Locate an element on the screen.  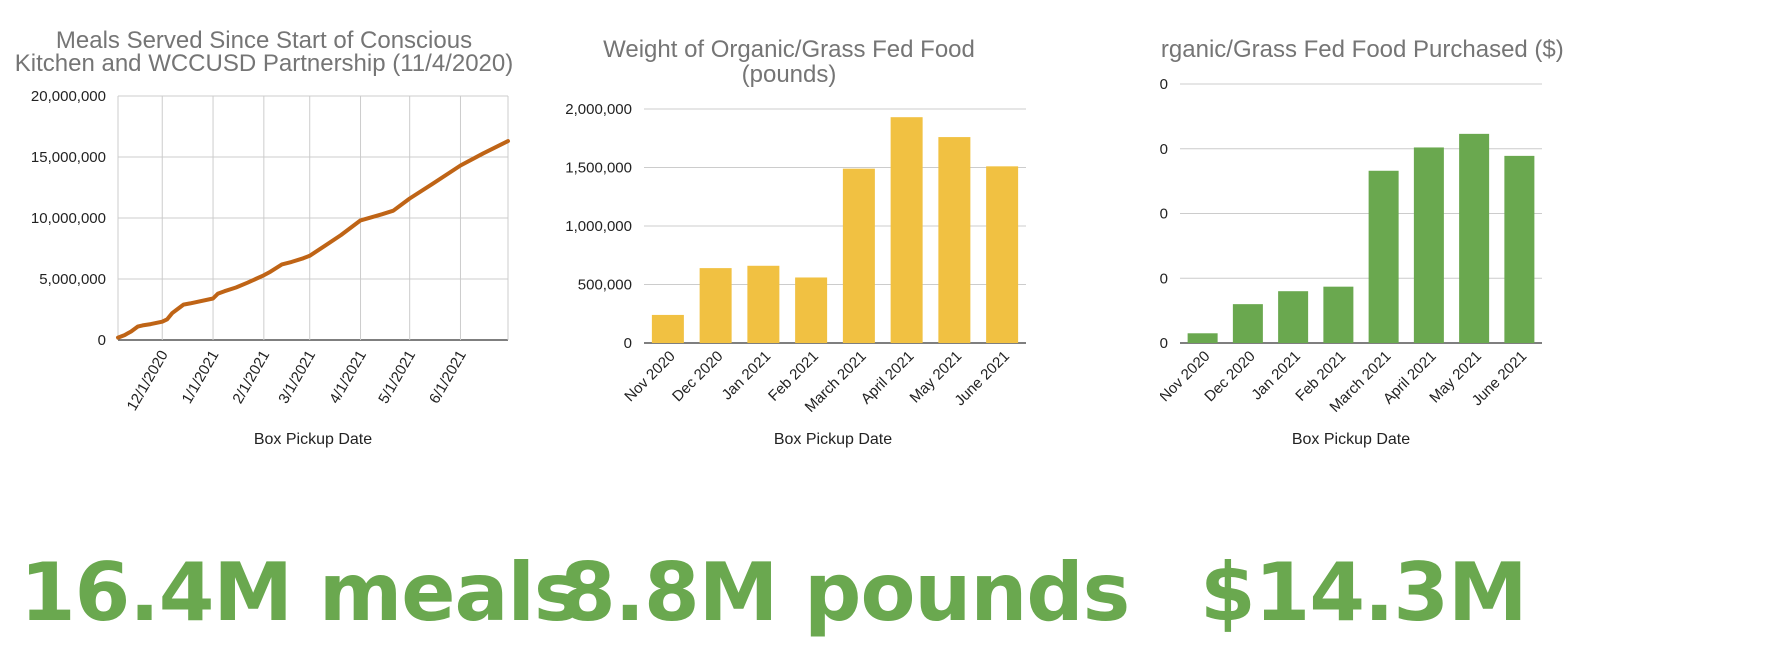
x-tick-label: 2/1/2021 is located at coordinates (251, 377).